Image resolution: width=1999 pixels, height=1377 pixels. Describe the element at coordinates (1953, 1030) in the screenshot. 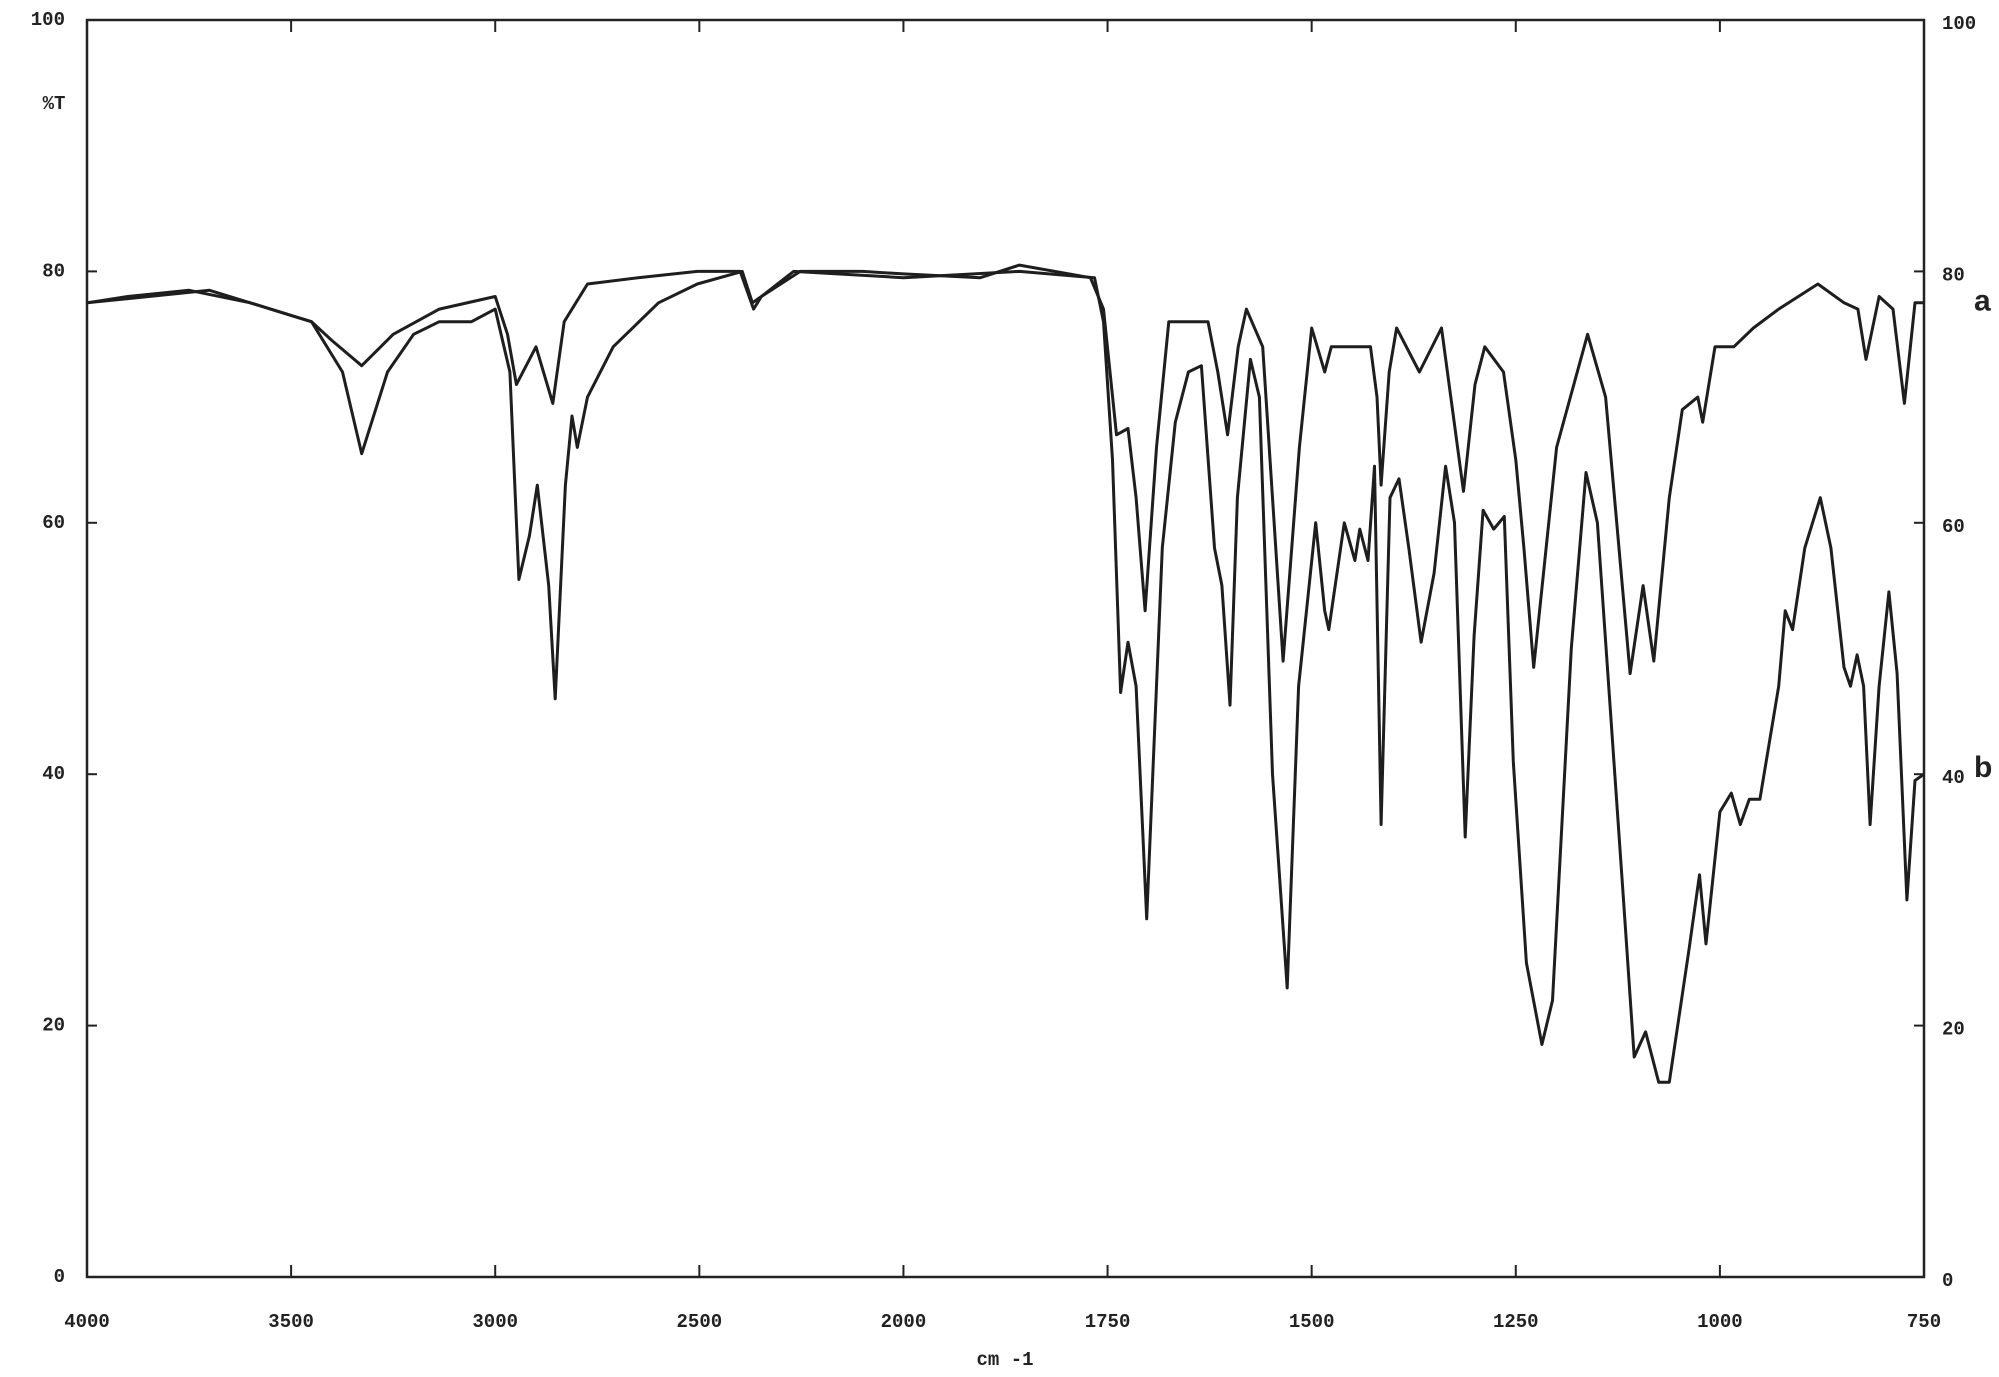

I see `y2-tick-label: 20` at that location.